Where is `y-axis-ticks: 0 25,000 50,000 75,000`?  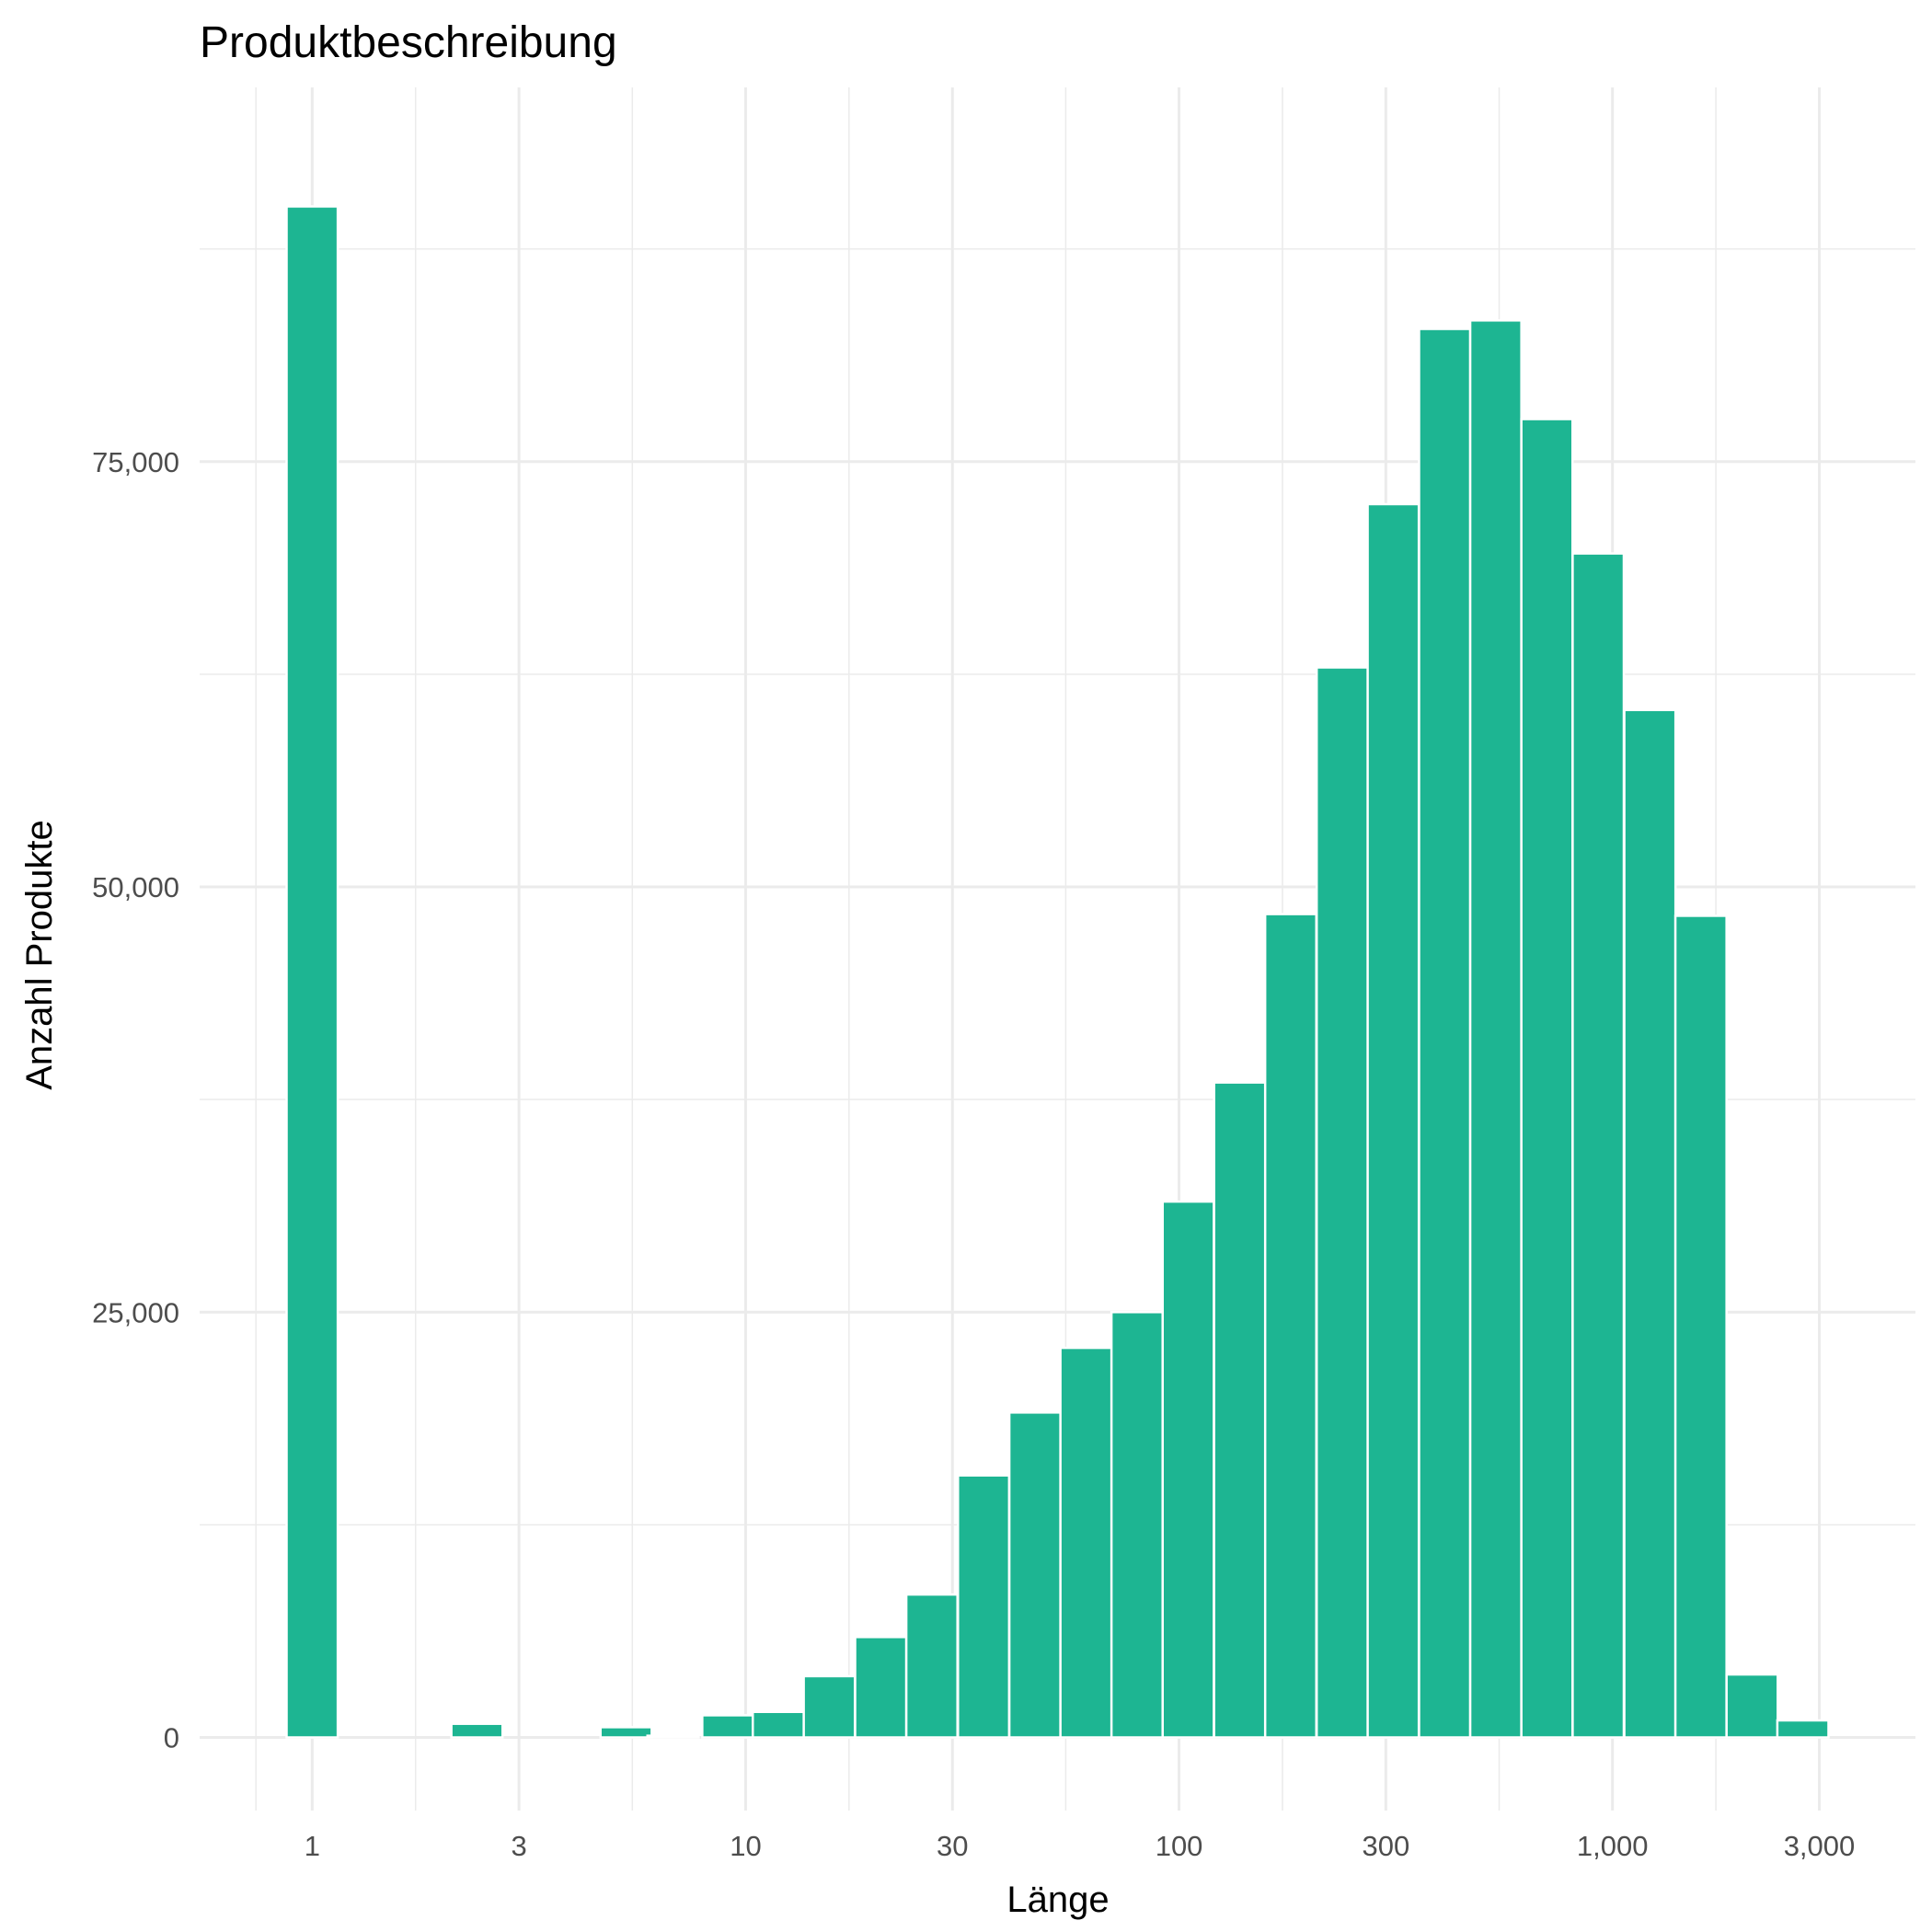
y-axis-ticks: 0 25,000 50,000 75,000 is located at coordinates (135, 1100).